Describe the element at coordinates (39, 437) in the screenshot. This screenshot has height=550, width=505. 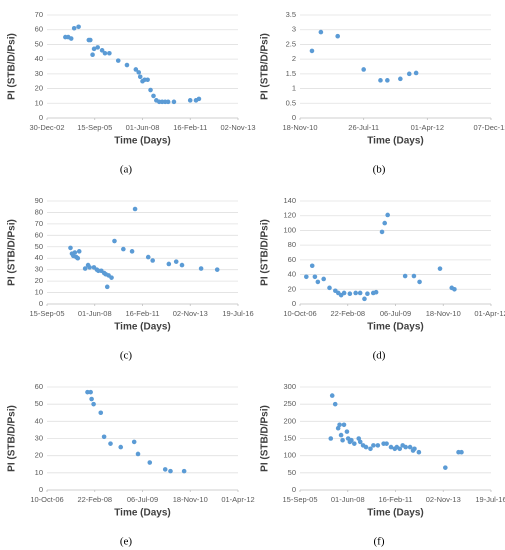
I see `y-tick-label: 30` at that location.